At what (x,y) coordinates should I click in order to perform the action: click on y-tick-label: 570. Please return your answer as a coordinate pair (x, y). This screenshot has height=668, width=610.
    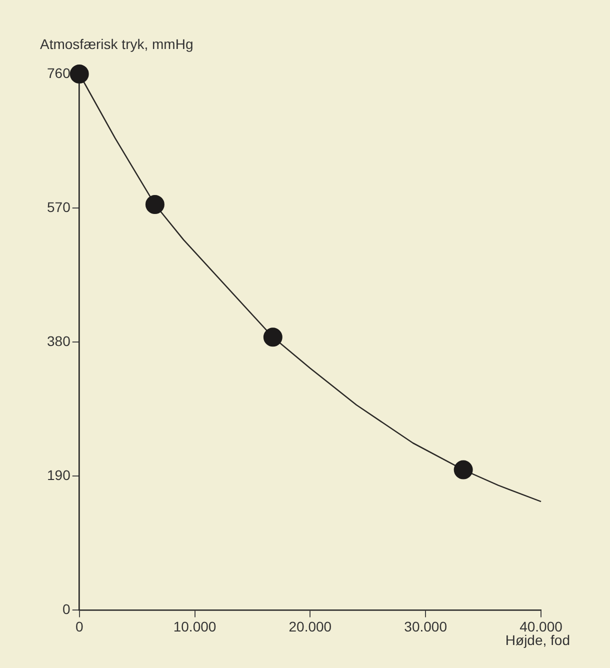
    Looking at the image, I should click on (59, 206).